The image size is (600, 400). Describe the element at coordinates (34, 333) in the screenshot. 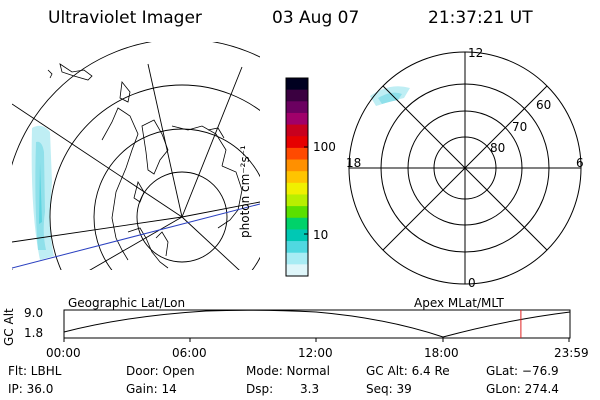

I see `altitude-tick-1-8: 1.8` at that location.